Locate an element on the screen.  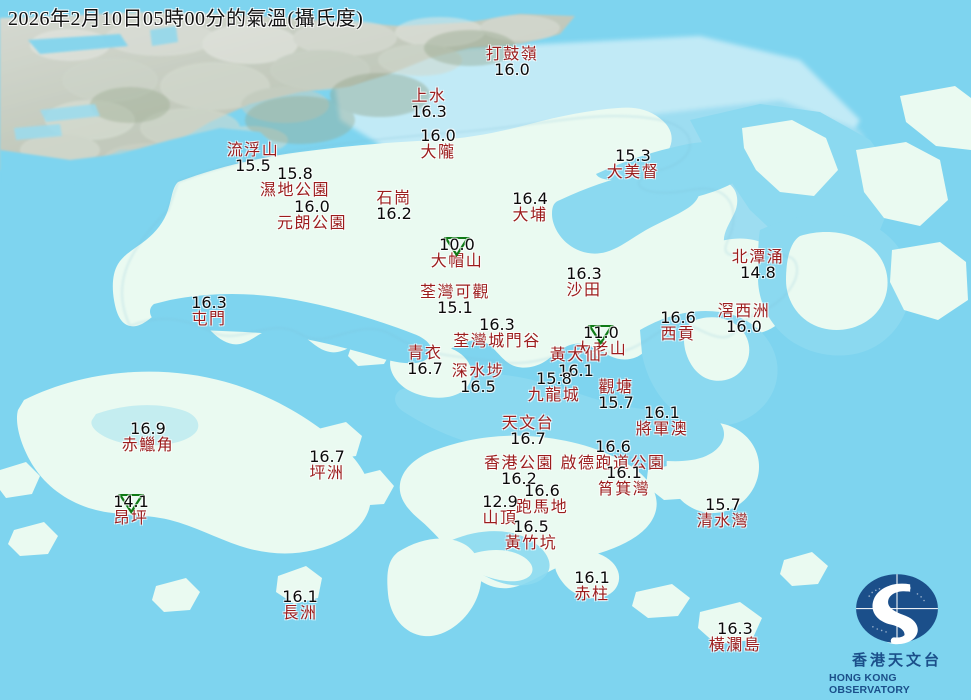
station-label: 香港公園 16.2 is located at coordinates (519, 471).